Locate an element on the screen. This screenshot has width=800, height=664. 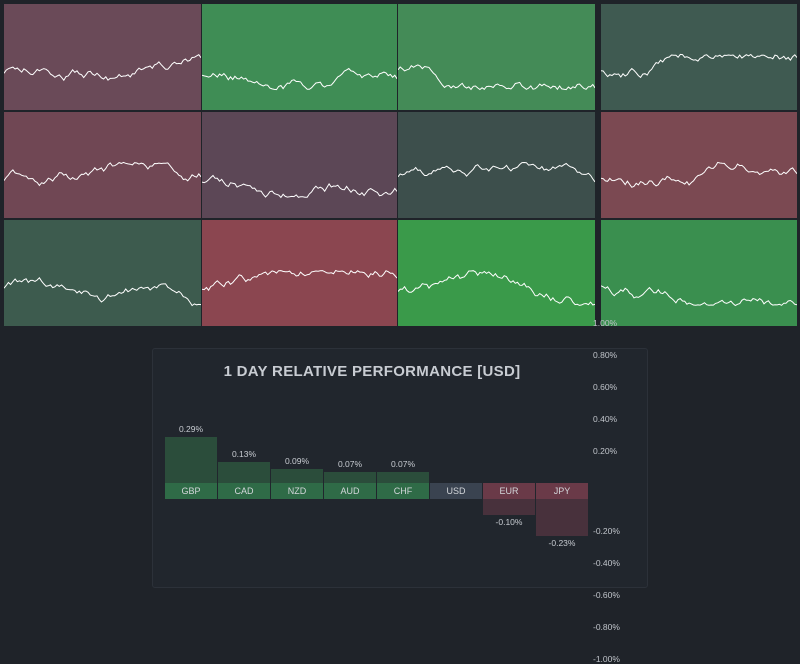
y-axis-tick: 0.80% is located at coordinates (605, 355).